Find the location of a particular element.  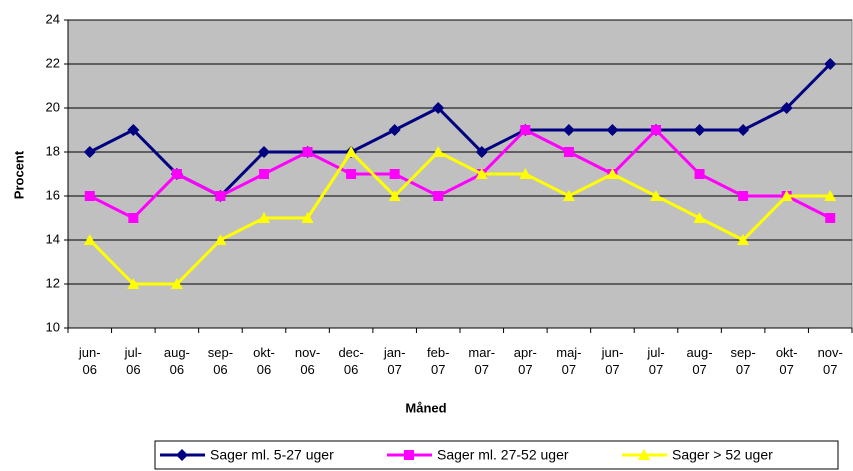

x-tick-label: mar-07 is located at coordinates (482, 361).